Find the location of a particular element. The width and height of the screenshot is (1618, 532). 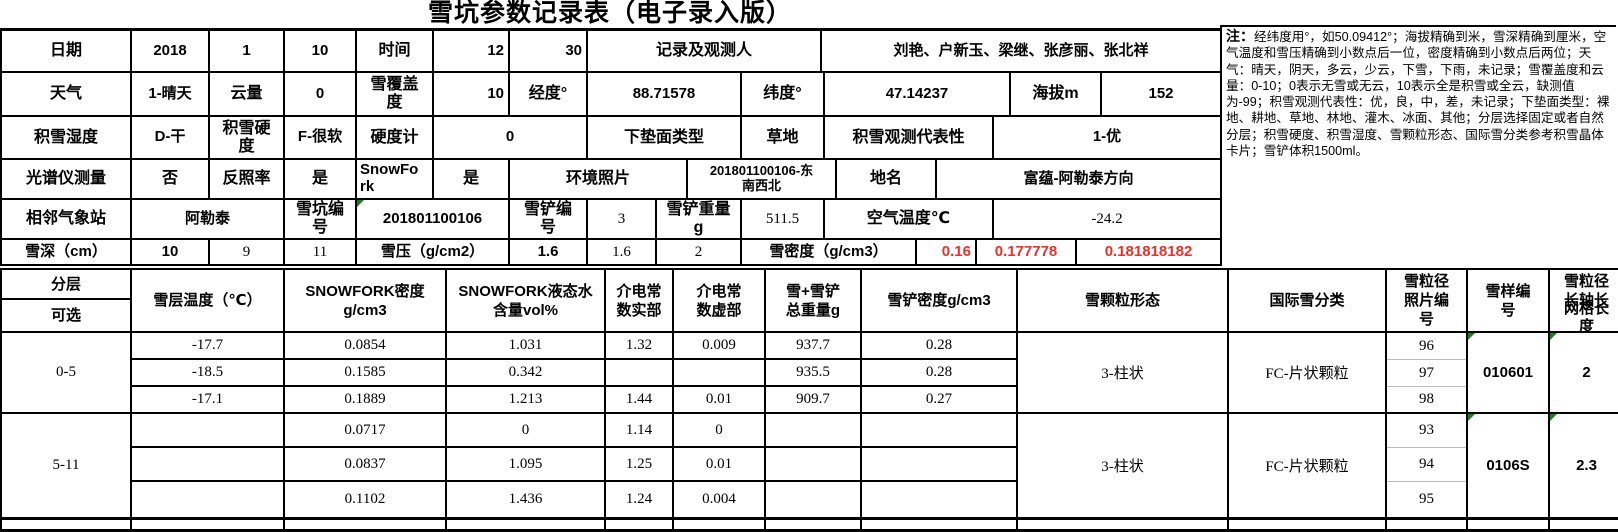

total-weight-1: 937.7 is located at coordinates (813, 346).